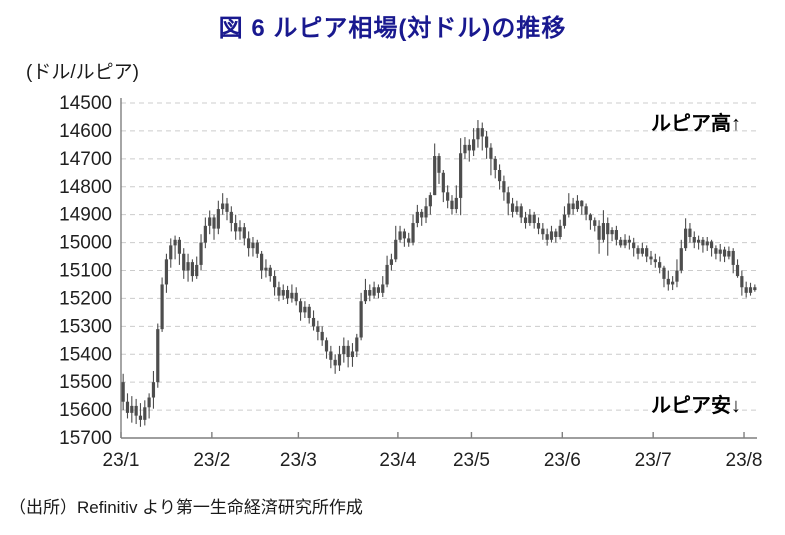 Image resolution: width=785 pixels, height=535 pixels. I want to click on svg-text: 15500, so click(85, 382).